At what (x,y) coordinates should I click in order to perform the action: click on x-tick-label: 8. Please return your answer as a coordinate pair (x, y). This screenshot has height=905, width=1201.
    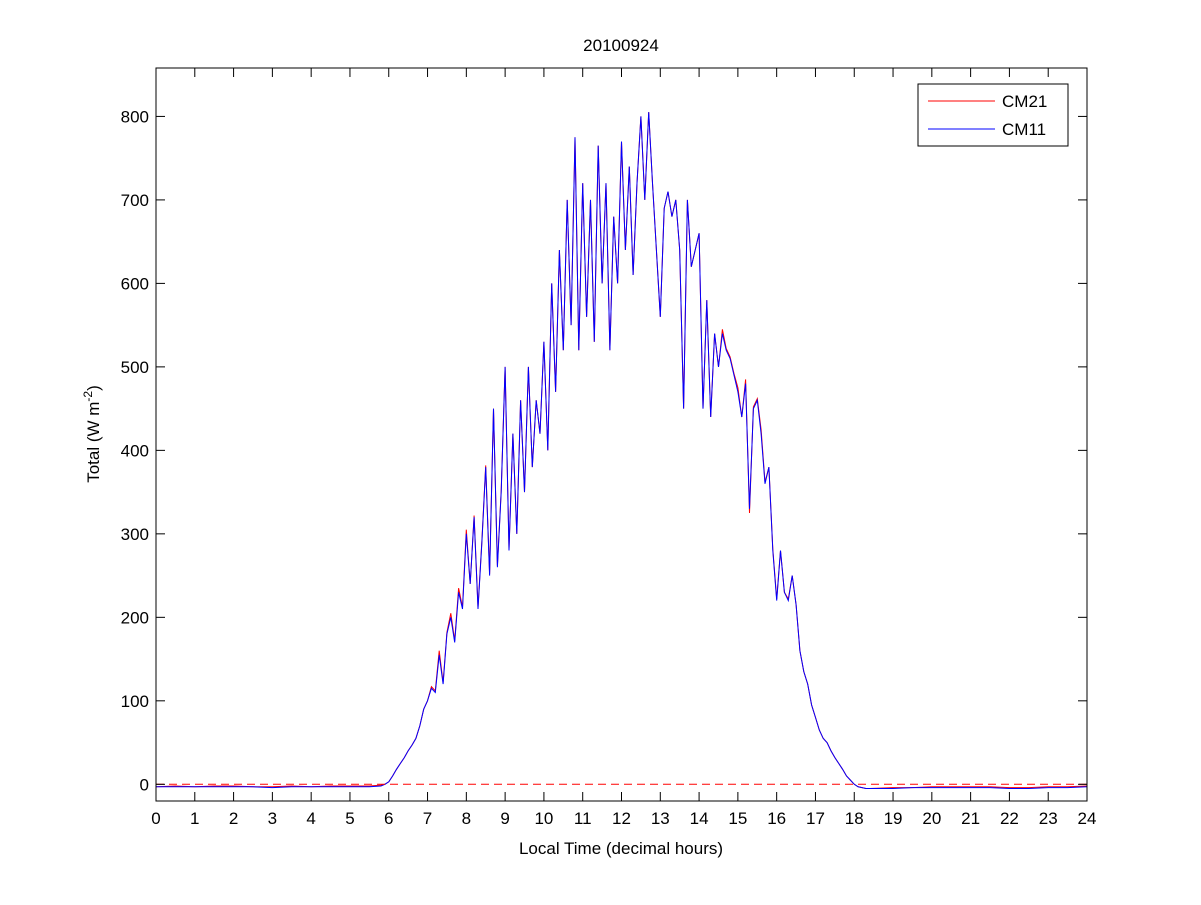
    Looking at the image, I should click on (466, 818).